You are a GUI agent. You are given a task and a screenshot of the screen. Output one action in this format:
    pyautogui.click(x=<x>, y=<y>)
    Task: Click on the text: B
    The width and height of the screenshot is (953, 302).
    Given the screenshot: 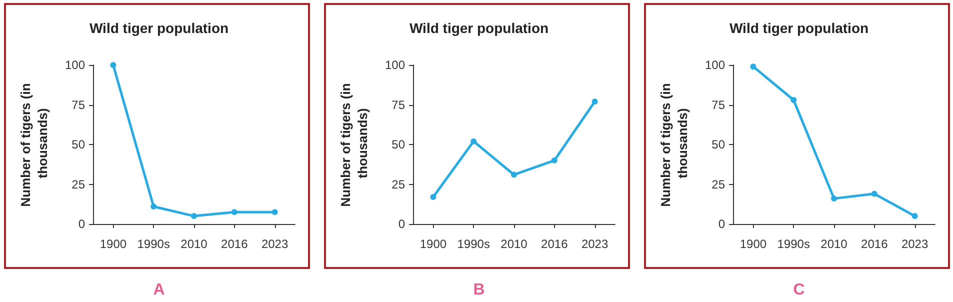 What is the action you would take?
    pyautogui.click(x=479, y=290)
    